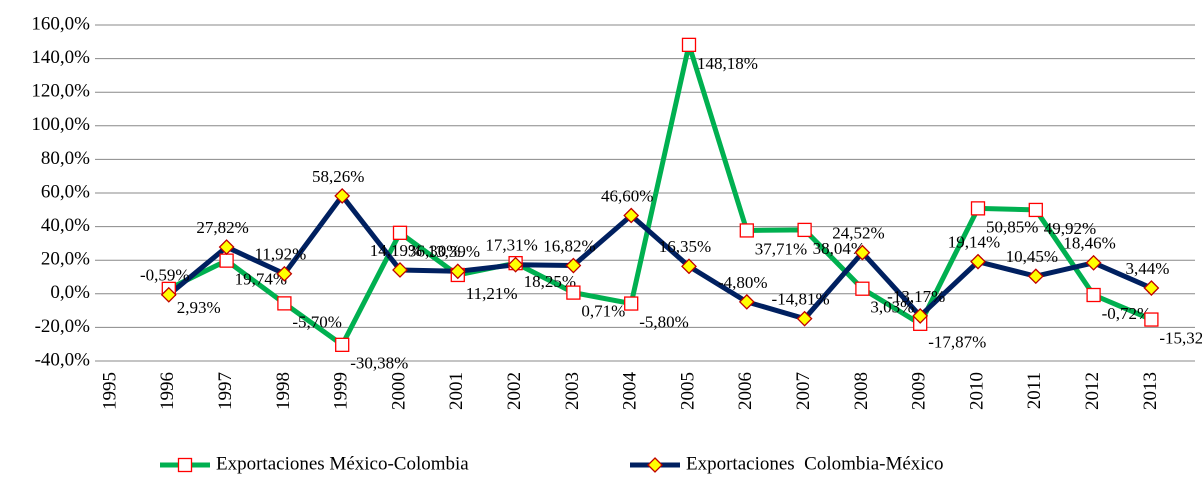 This screenshot has width=1202, height=478. What do you see at coordinates (892, 307) in the screenshot?
I see `data-label: 3,03%` at bounding box center [892, 307].